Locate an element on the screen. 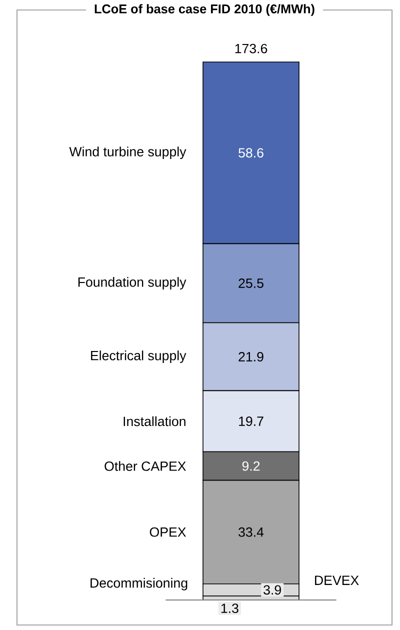 This screenshot has width=400, height=630. series-label: Other CAPEX is located at coordinates (145, 466).